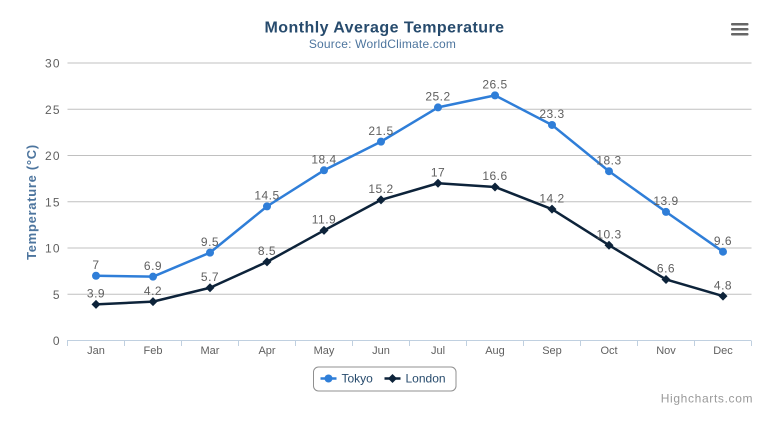 The height and width of the screenshot is (421, 769). I want to click on svg-text: 7, so click(95, 265).